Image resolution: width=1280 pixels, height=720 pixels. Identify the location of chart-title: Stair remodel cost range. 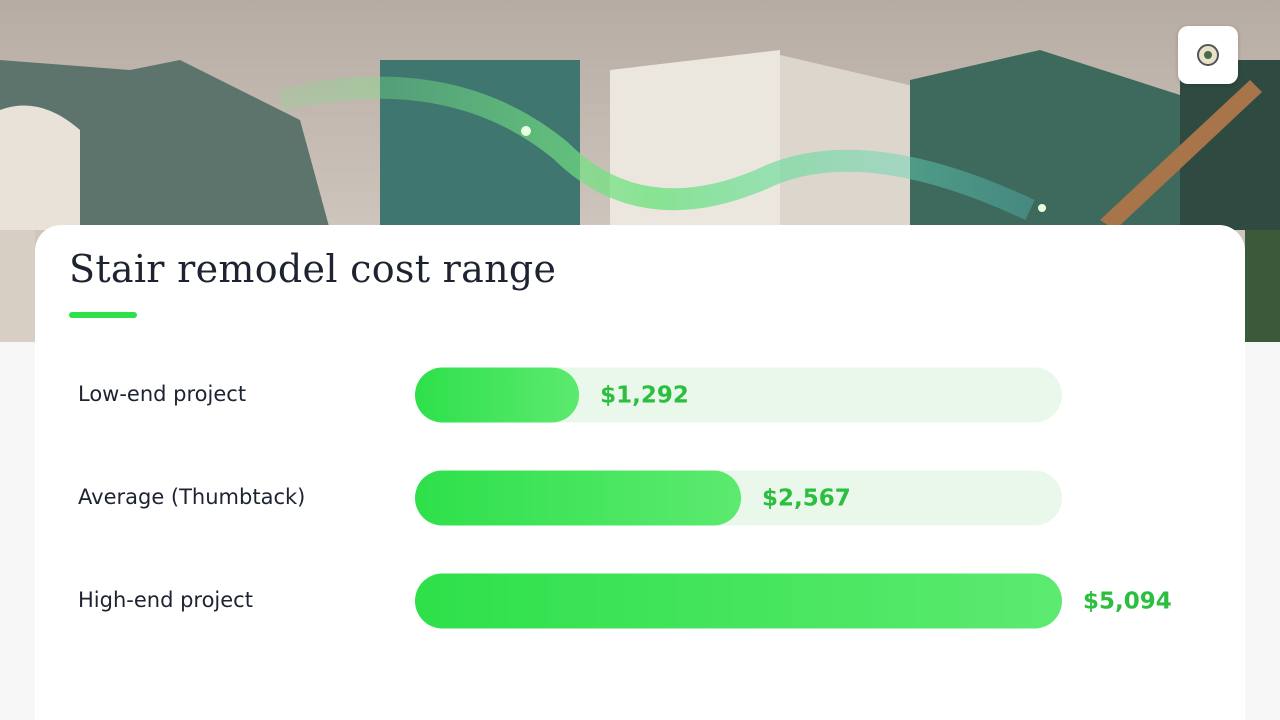
(313, 269).